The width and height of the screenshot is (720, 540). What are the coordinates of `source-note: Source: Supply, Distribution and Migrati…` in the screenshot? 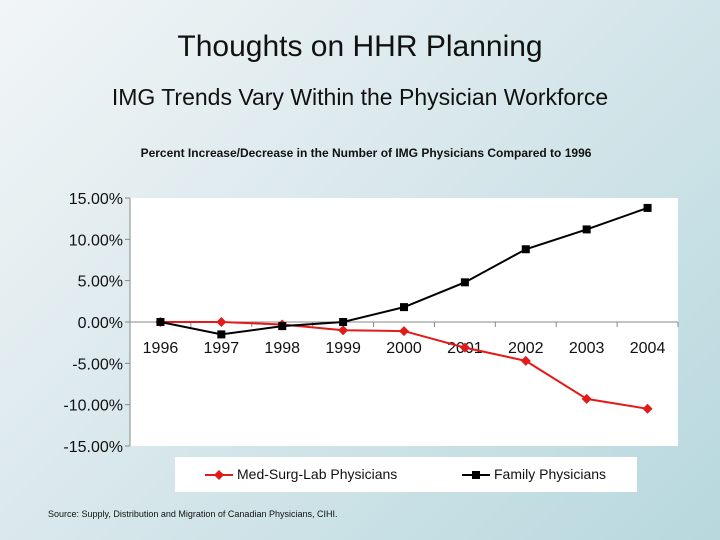 It's located at (193, 514).